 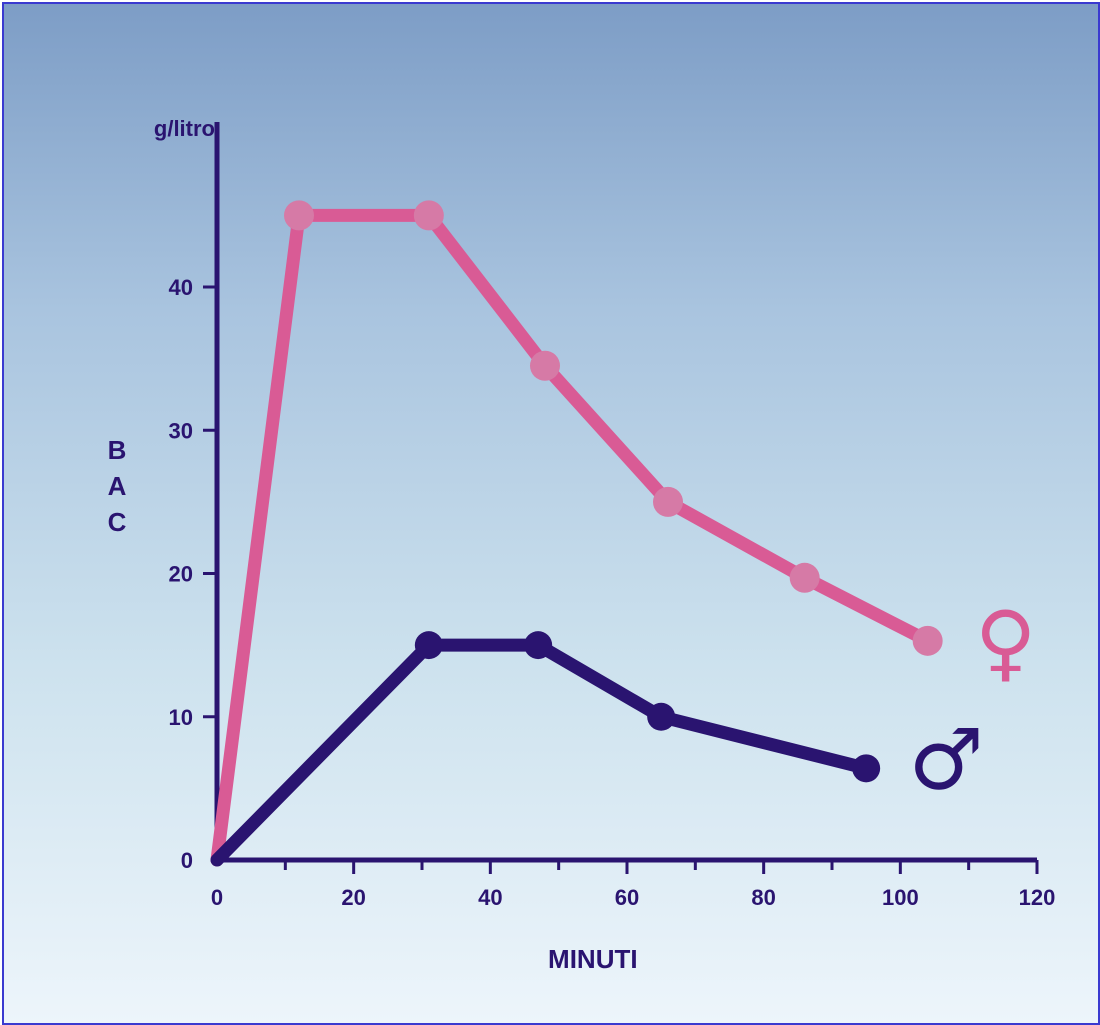 I want to click on y-axis-title-letter: B, so click(x=117, y=450).